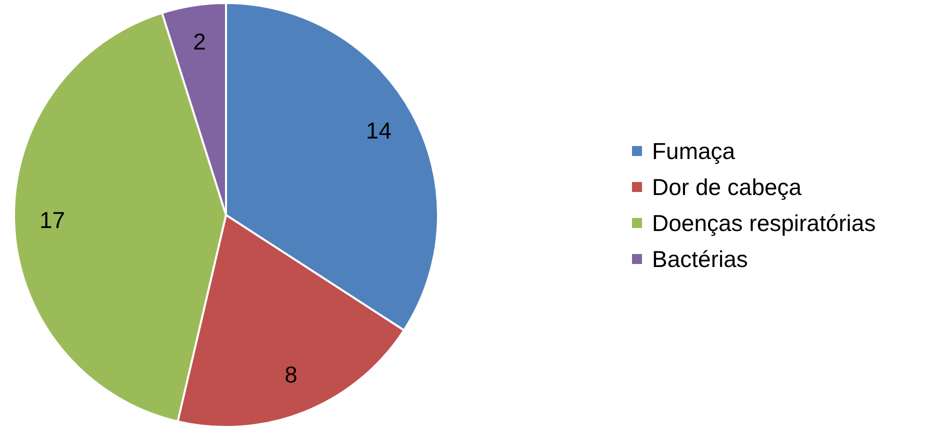 The height and width of the screenshot is (430, 945). I want to click on legend-label: Dor de cabeça, so click(727, 187).